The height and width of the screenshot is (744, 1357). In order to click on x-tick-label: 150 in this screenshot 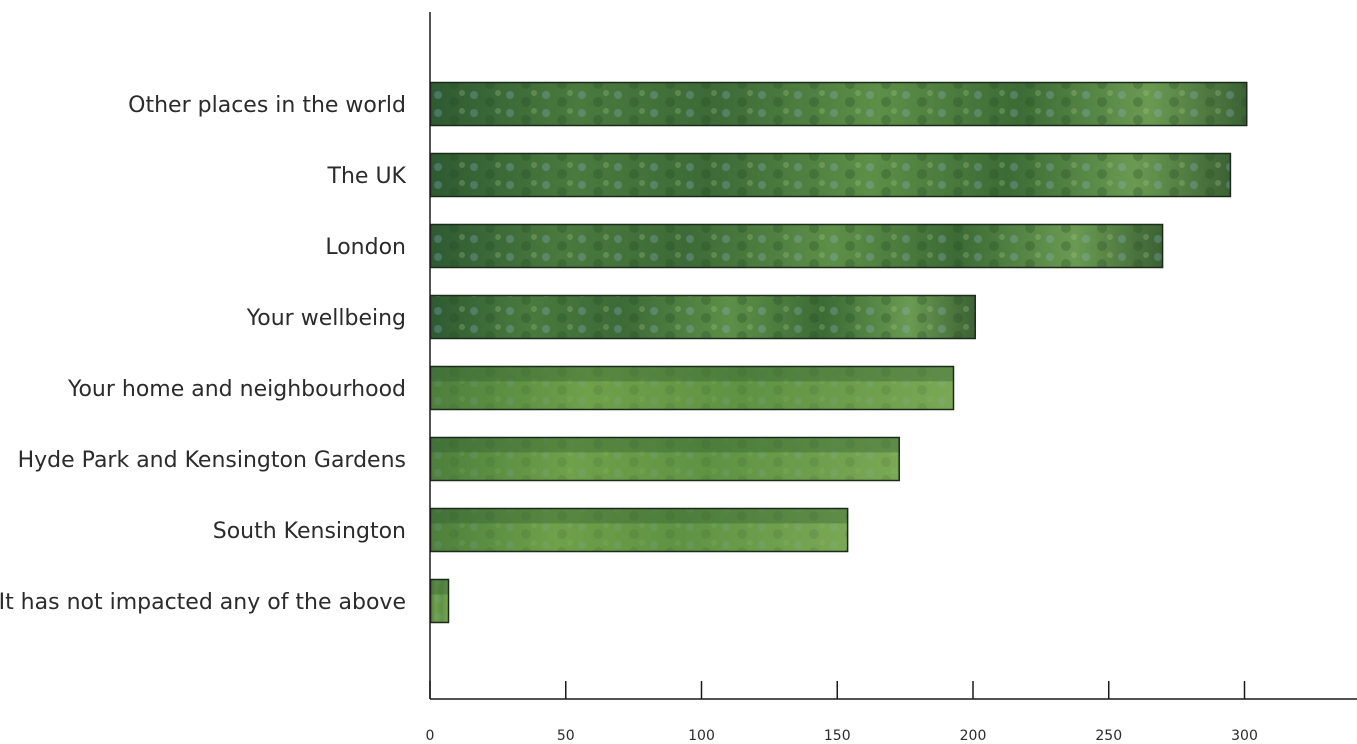, I will do `click(837, 736)`.